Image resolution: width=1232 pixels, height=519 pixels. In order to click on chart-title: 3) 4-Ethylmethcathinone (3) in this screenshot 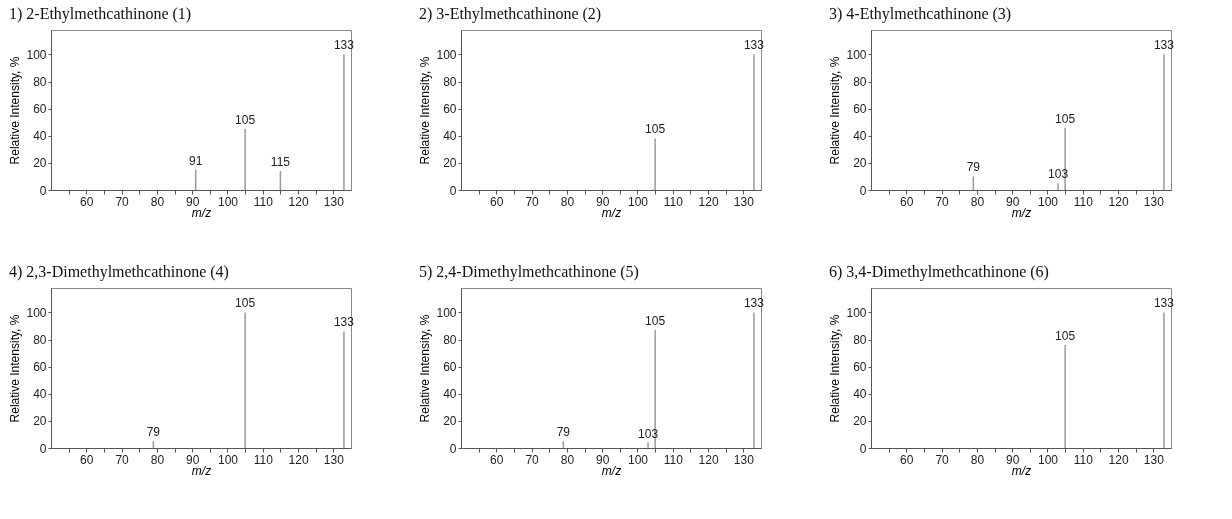, I will do `click(920, 14)`.